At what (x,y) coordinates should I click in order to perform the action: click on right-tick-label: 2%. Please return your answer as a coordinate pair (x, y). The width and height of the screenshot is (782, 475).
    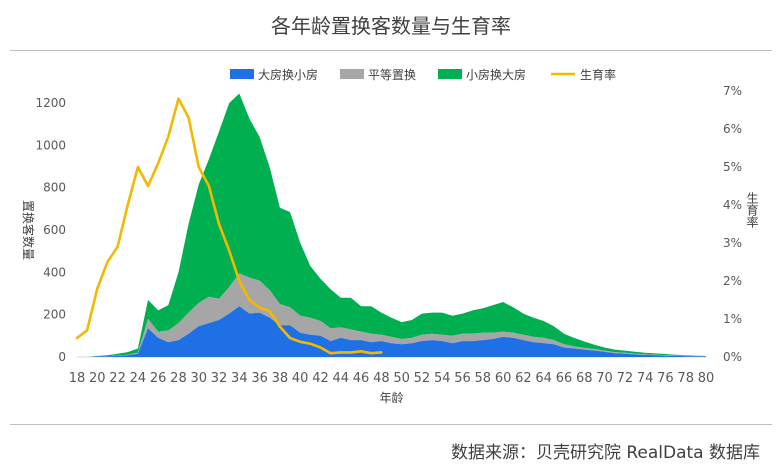
    Looking at the image, I should click on (732, 281).